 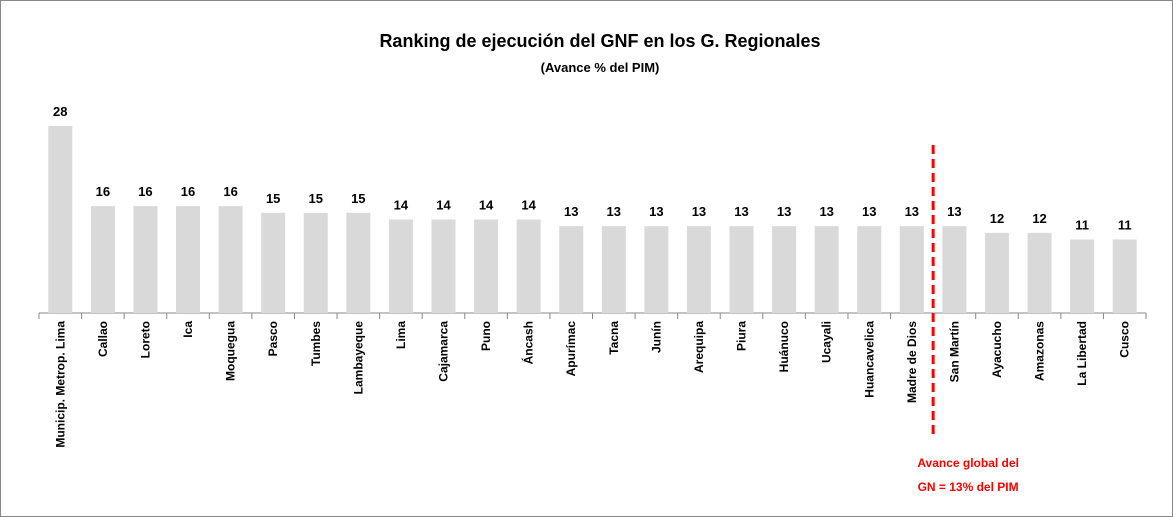 I want to click on x-tick-label: Ica, so click(x=188, y=329).